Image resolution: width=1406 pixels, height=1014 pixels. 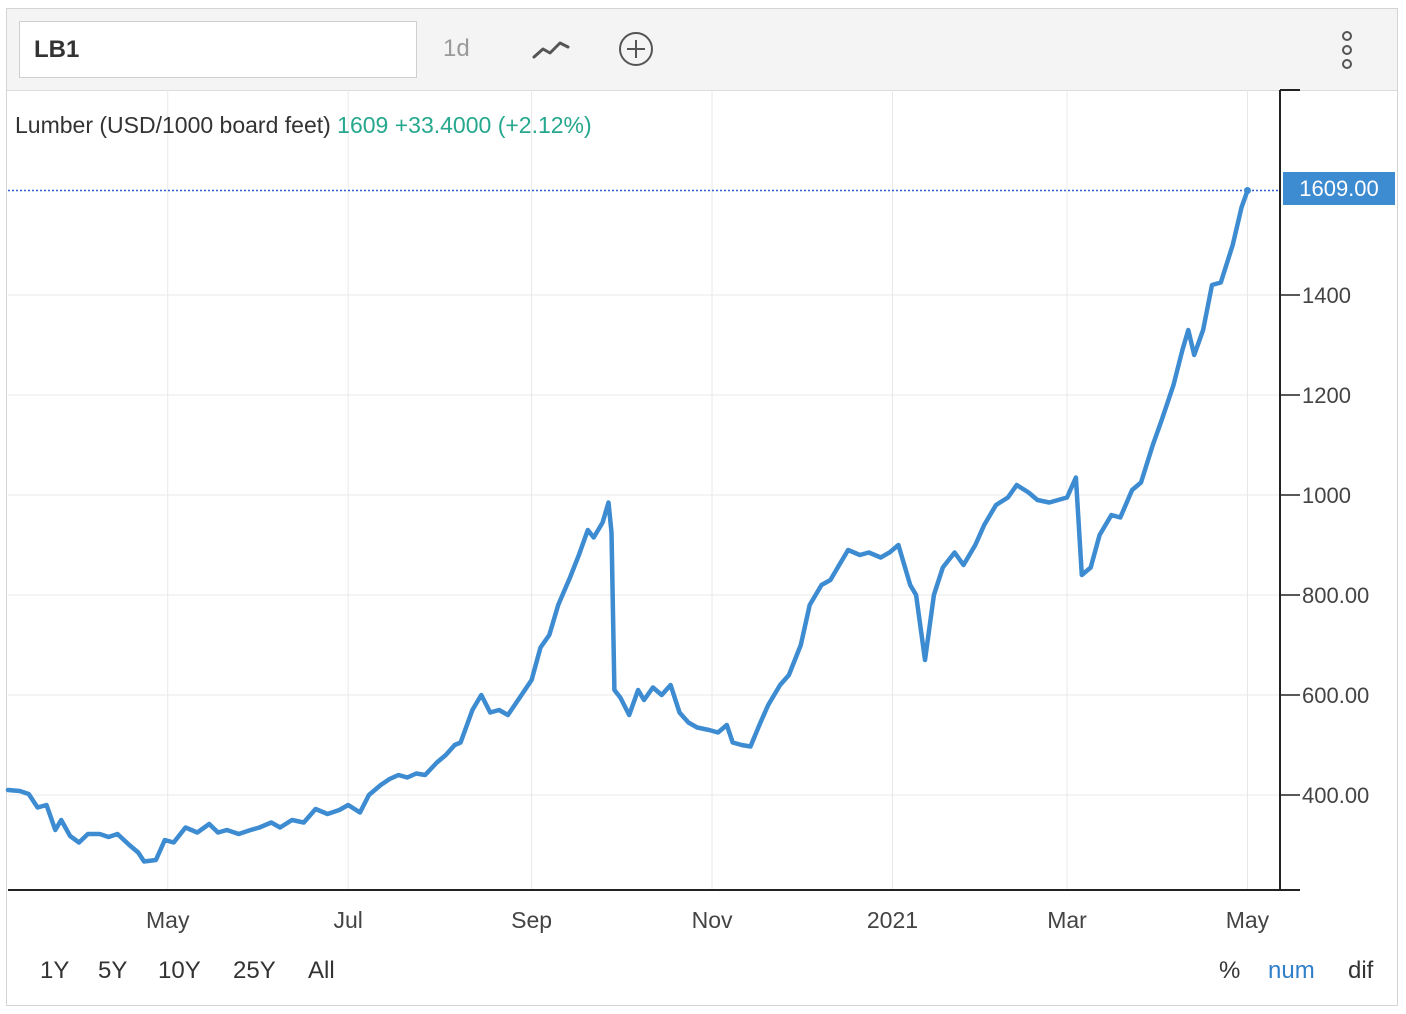 I want to click on last-point-marker, so click(x=1247, y=190).